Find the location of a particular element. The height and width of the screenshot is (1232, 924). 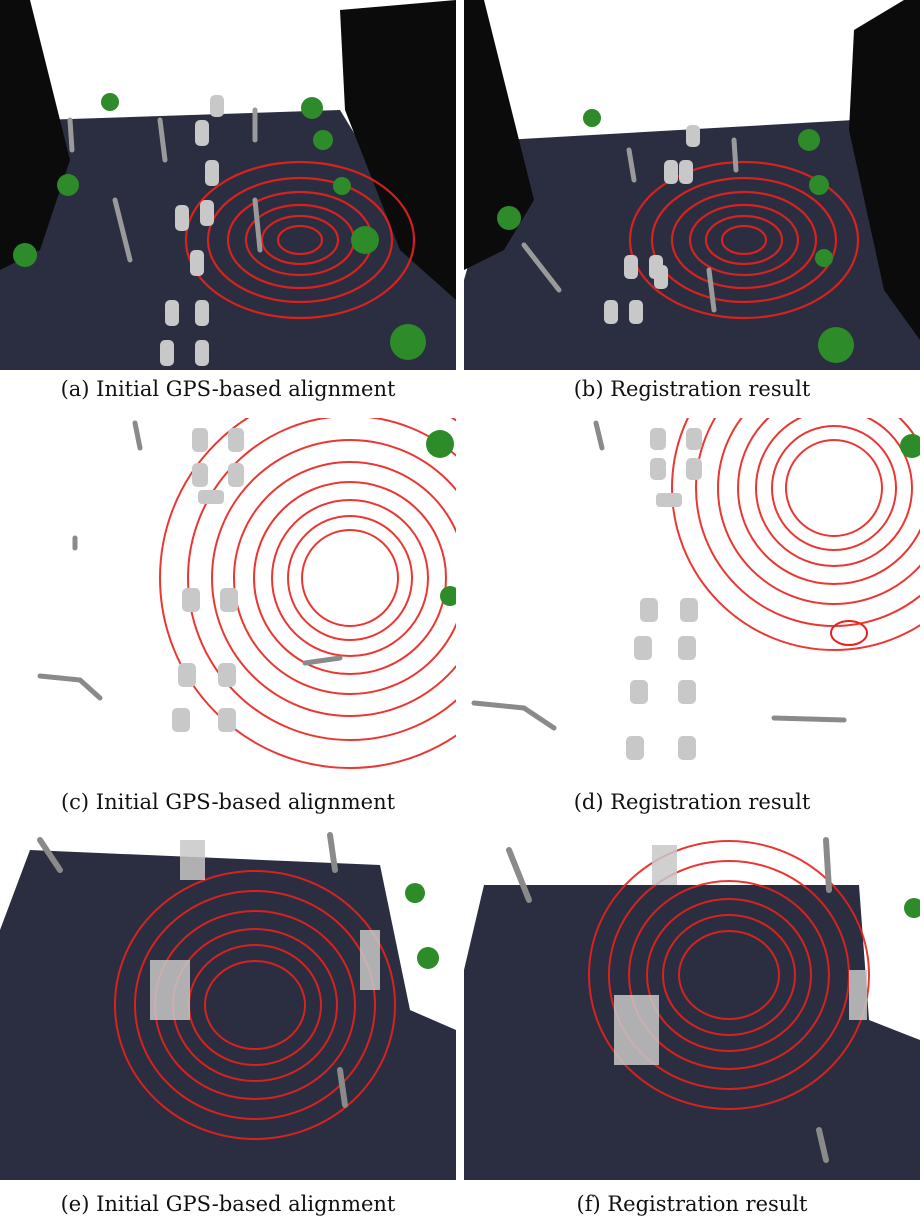

panel-a-point-cloud is located at coordinates (228, 185).